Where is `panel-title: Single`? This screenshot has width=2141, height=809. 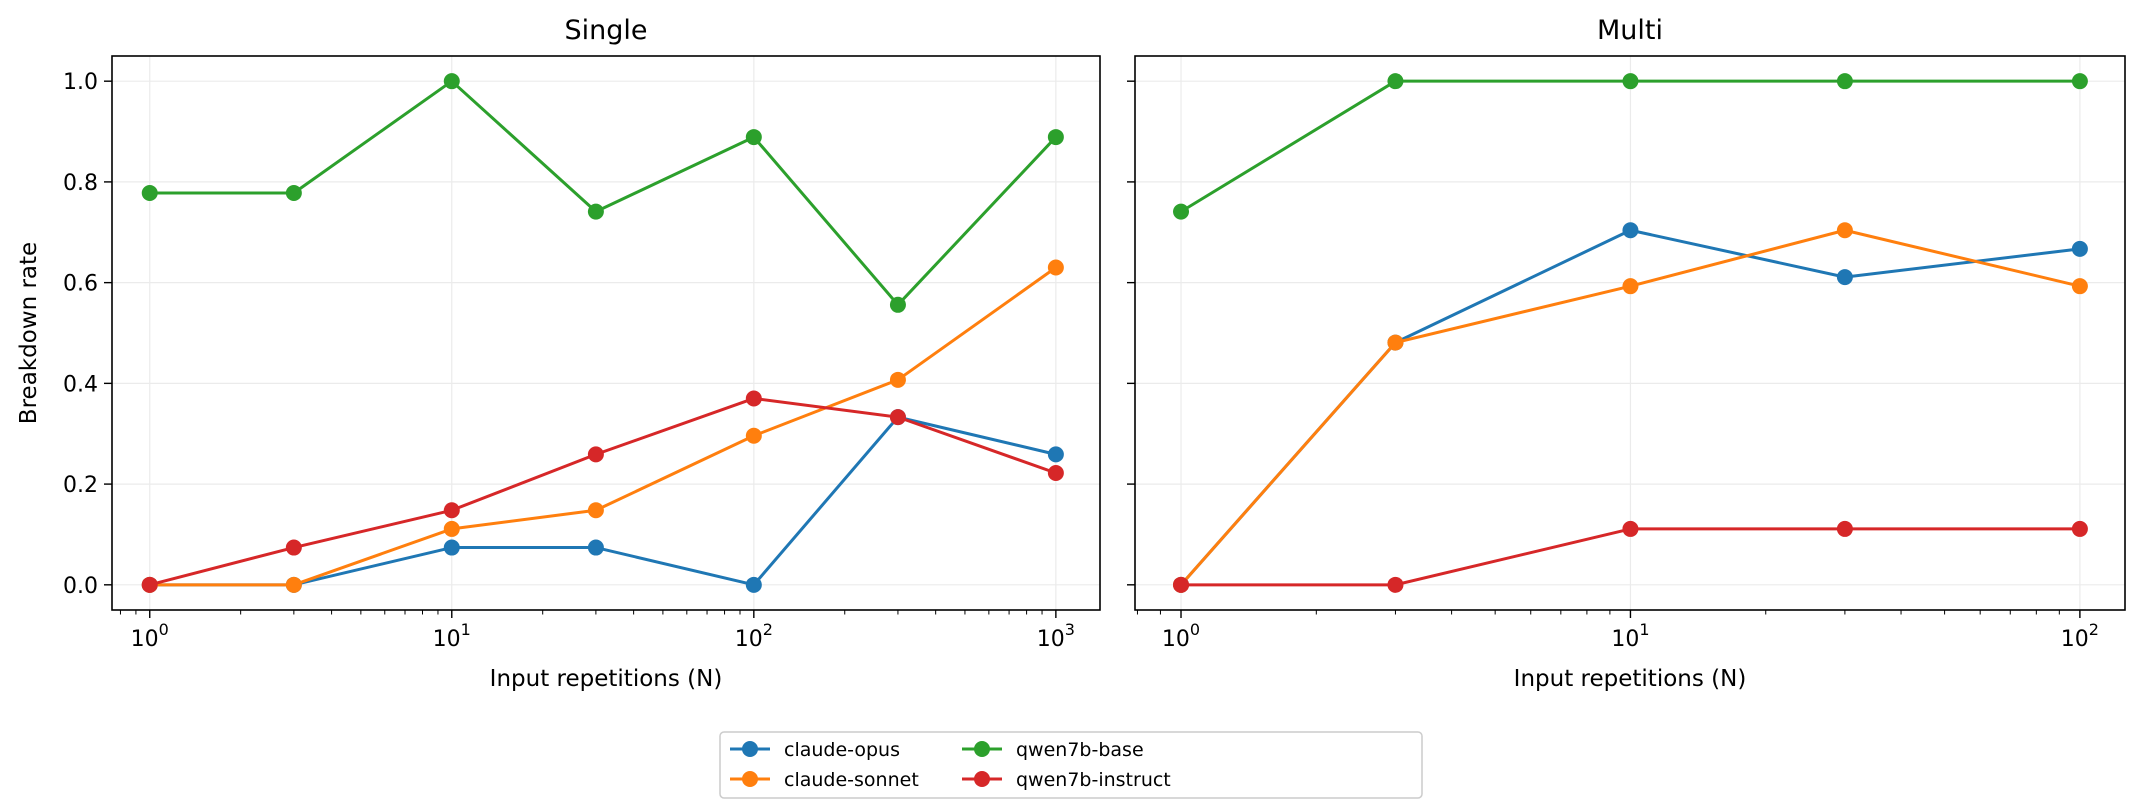
panel-title: Single is located at coordinates (605, 30).